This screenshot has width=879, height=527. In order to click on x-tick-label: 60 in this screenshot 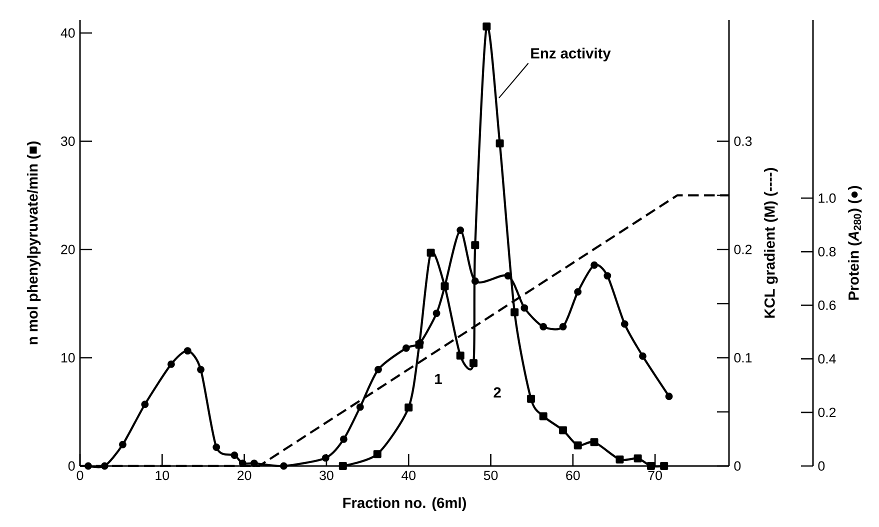, I will do `click(573, 475)`.